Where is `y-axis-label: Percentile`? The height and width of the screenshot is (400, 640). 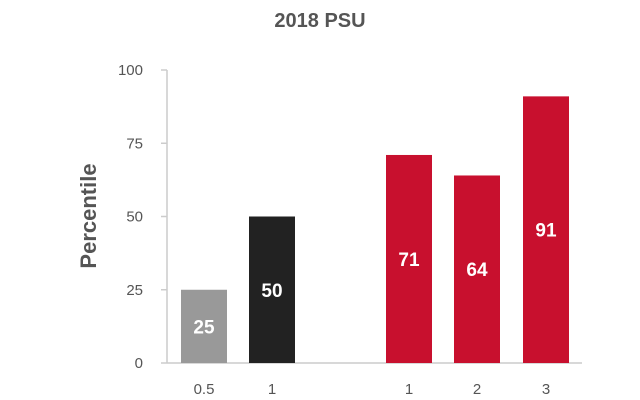 y-axis-label: Percentile is located at coordinates (88, 215).